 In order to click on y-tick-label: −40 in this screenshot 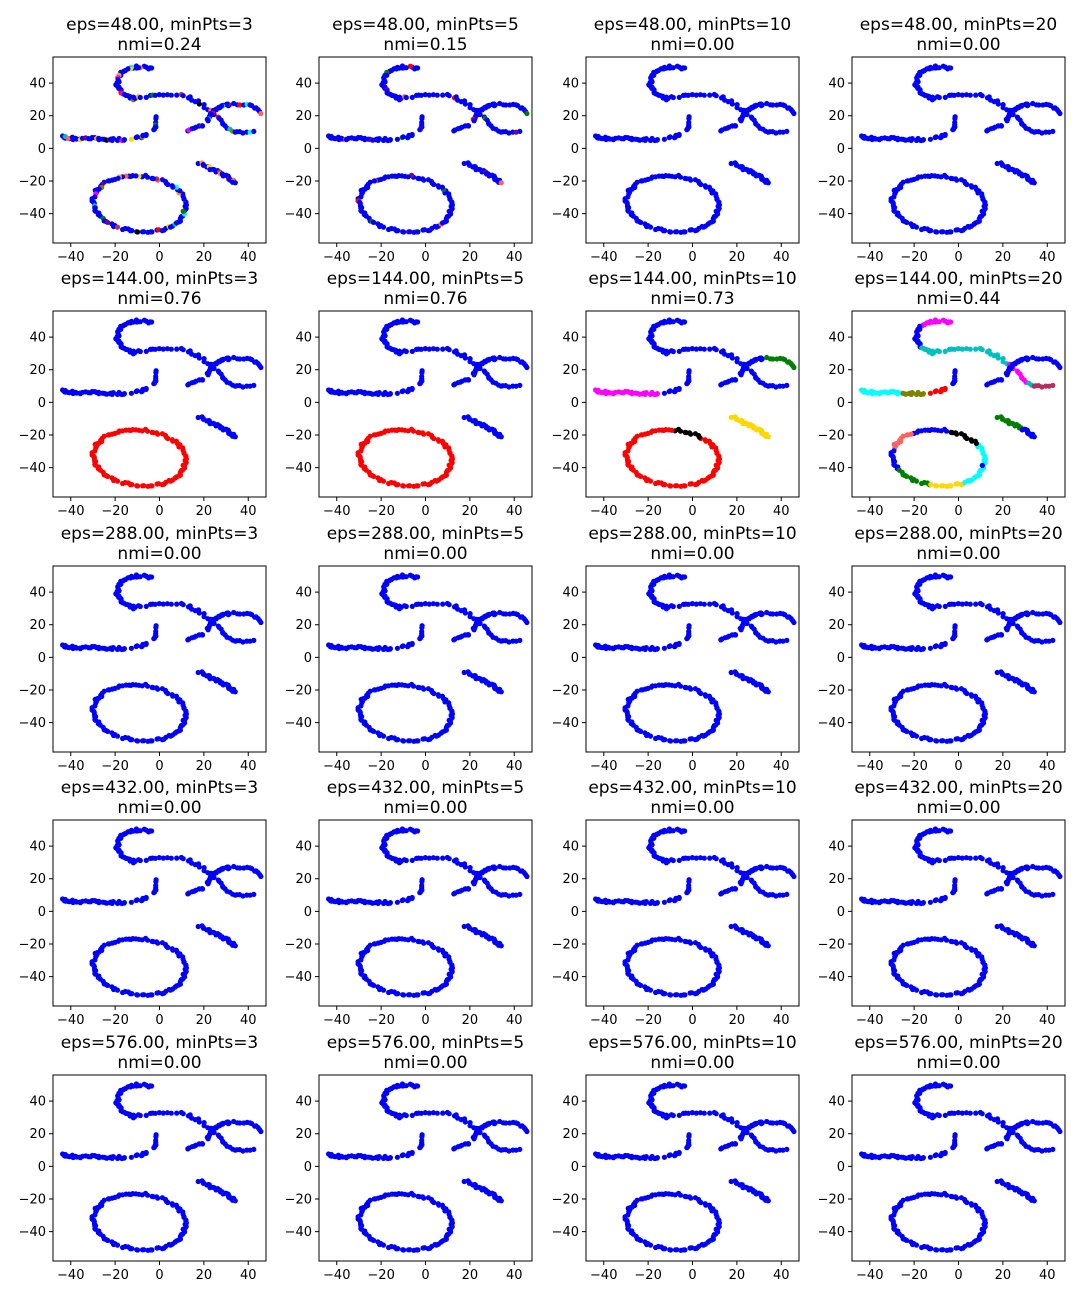, I will do `click(32, 468)`.